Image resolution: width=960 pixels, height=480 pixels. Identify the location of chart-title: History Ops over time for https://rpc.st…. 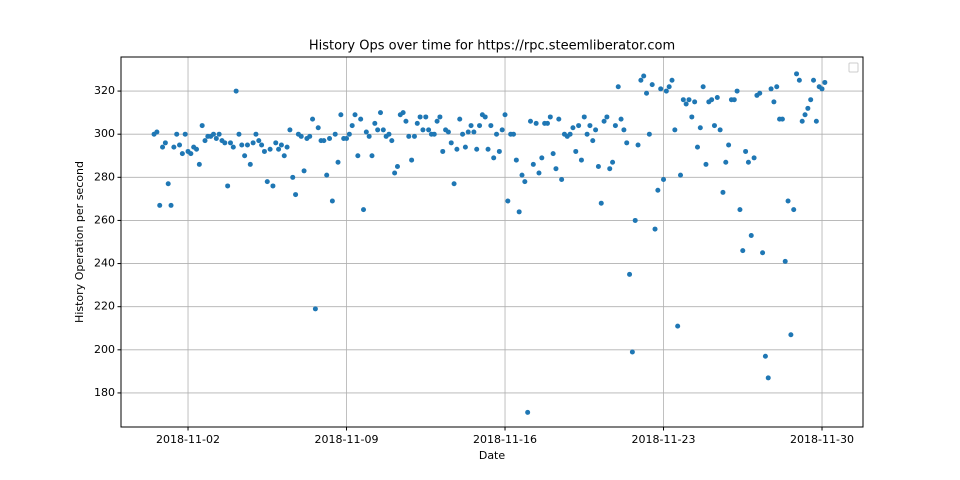
(492, 46).